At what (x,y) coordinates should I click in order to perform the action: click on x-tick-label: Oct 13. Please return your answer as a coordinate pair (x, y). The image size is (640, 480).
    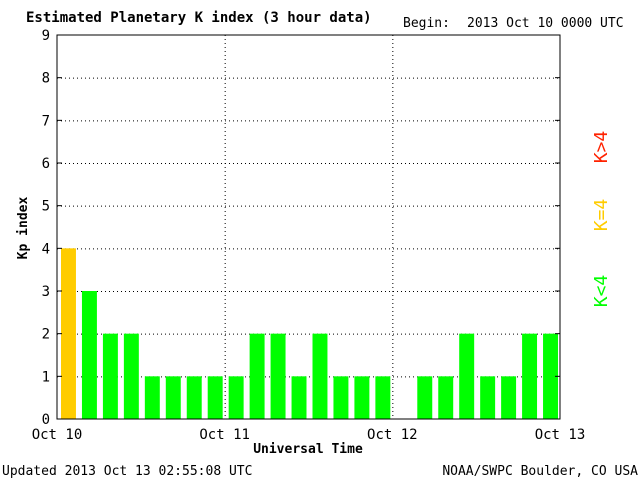
    Looking at the image, I should click on (560, 435).